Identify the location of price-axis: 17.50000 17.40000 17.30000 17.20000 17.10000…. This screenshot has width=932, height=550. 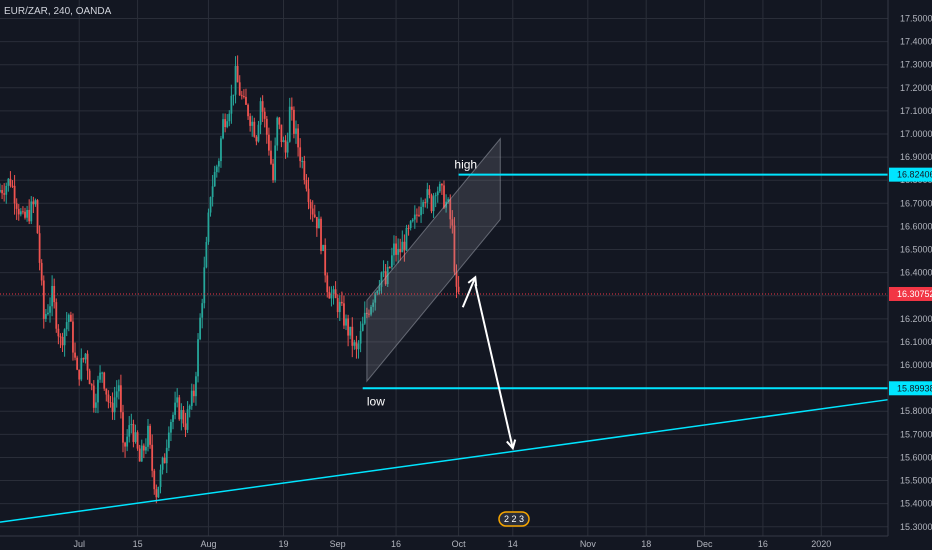
(916, 272).